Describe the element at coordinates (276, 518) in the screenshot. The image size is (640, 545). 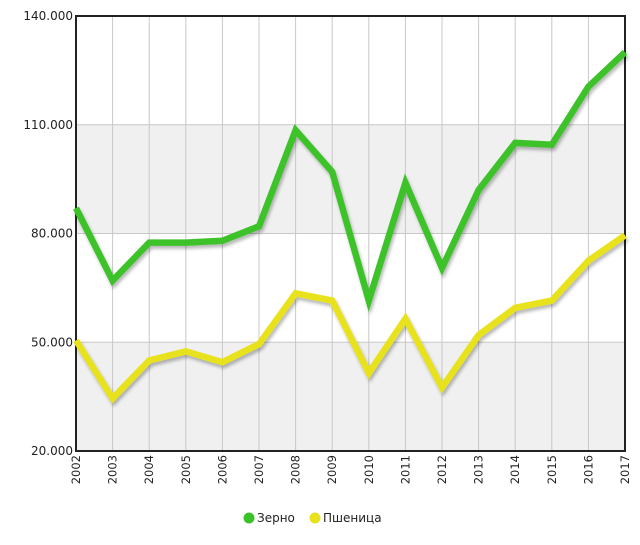
I see `legend-label: Зерно` at that location.